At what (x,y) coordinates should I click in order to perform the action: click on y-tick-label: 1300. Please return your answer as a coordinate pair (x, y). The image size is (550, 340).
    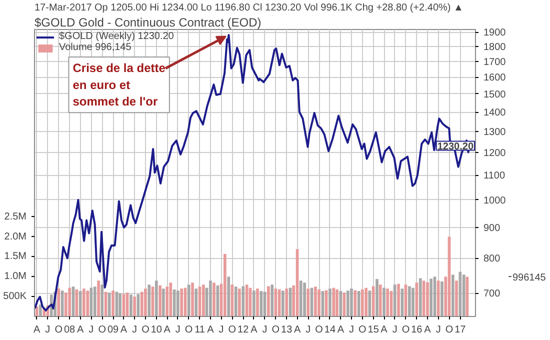
    Looking at the image, I should click on (495, 132).